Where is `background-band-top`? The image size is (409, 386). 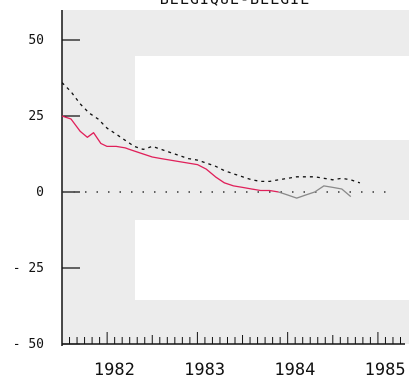 background-band-top is located at coordinates (235, 33).